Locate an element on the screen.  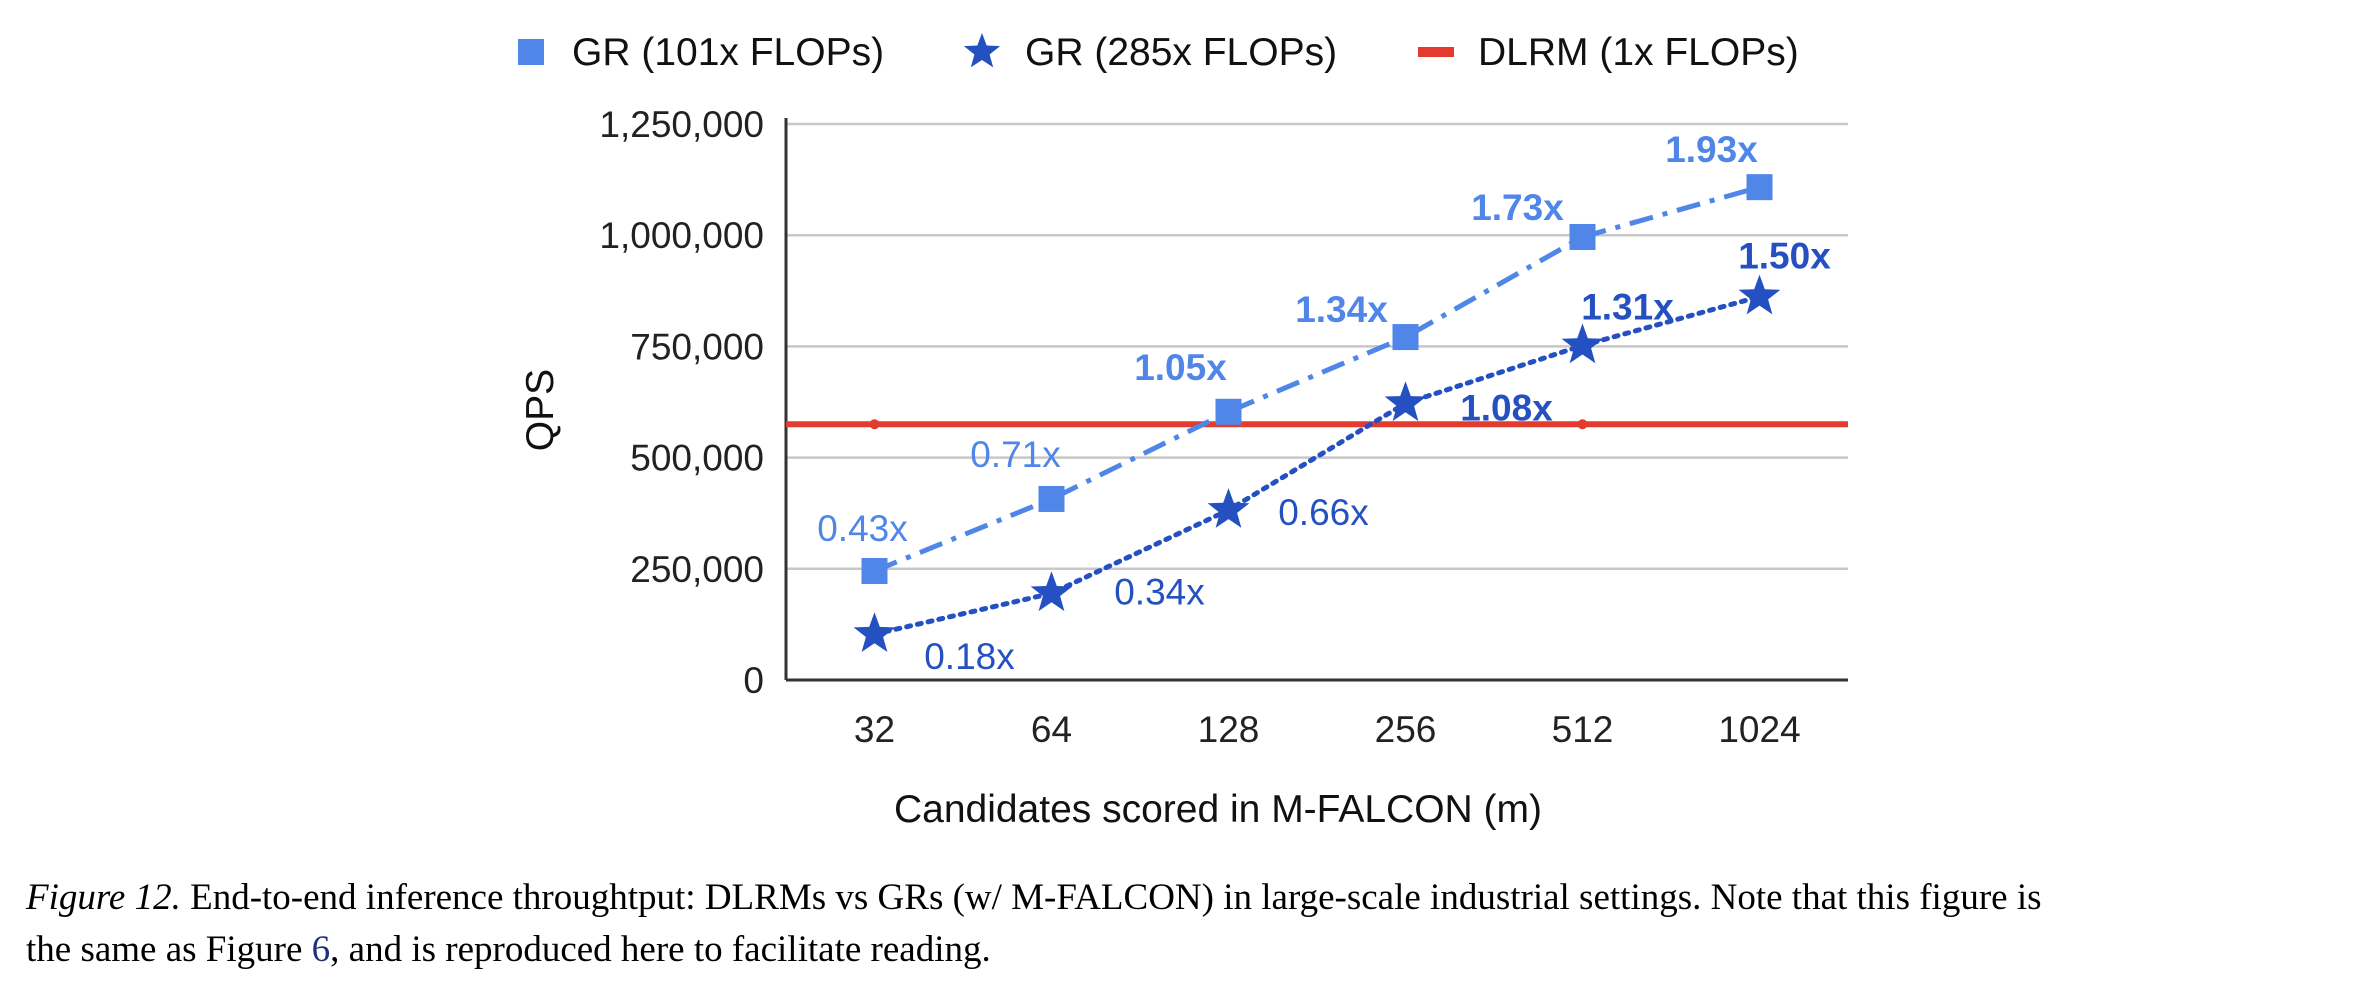
caption-text-2a: the same as Figure is located at coordinates (169, 949).